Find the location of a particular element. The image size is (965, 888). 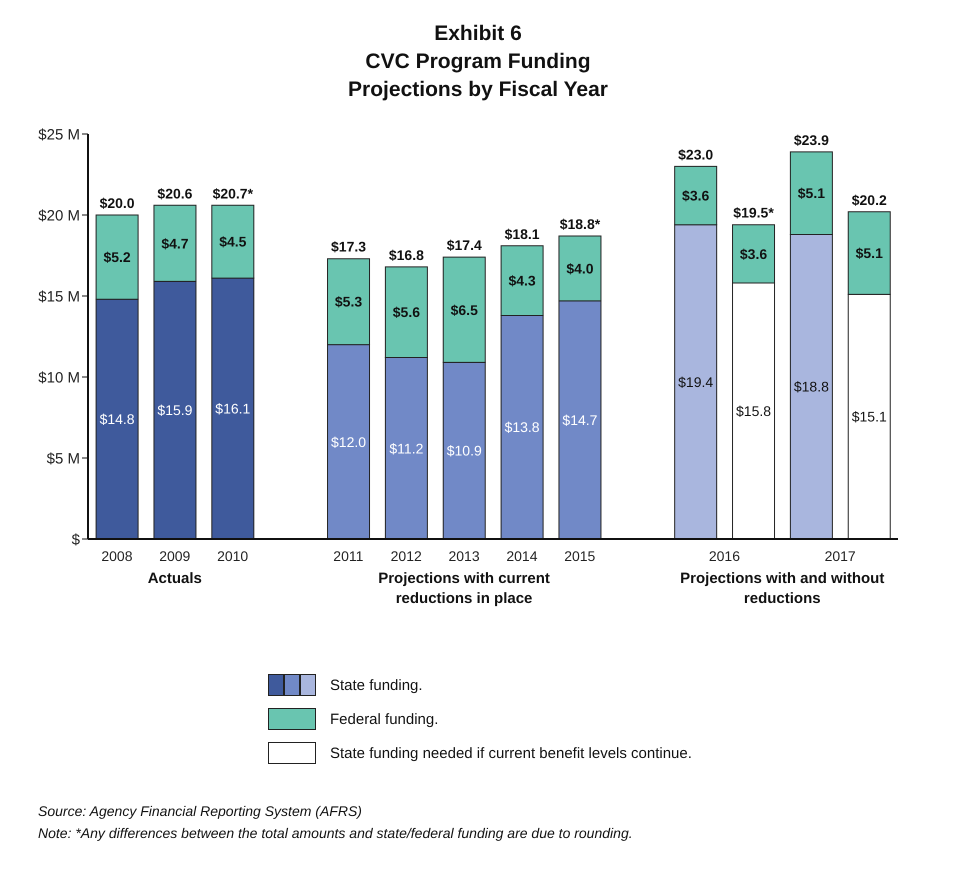

total-label: $17.4 is located at coordinates (464, 245).